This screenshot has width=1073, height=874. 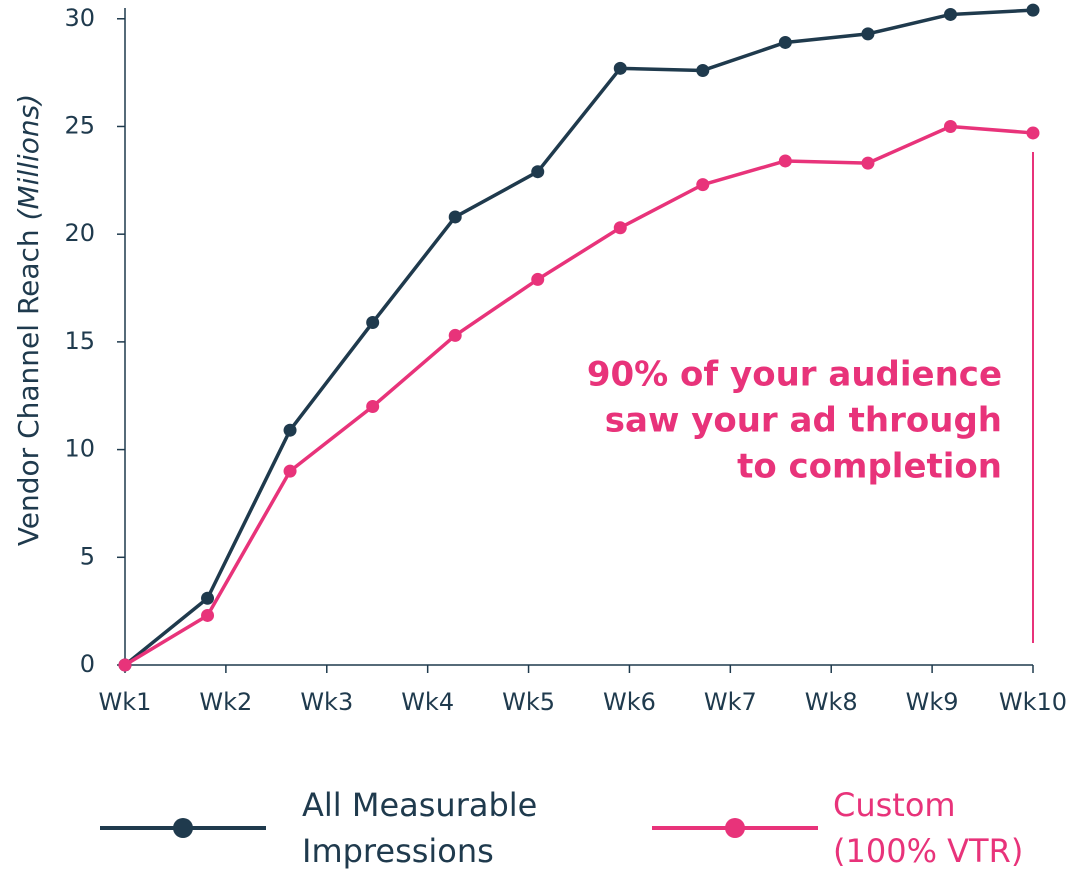 I want to click on legend-label: Custom (100% VTR), so click(x=928, y=828).